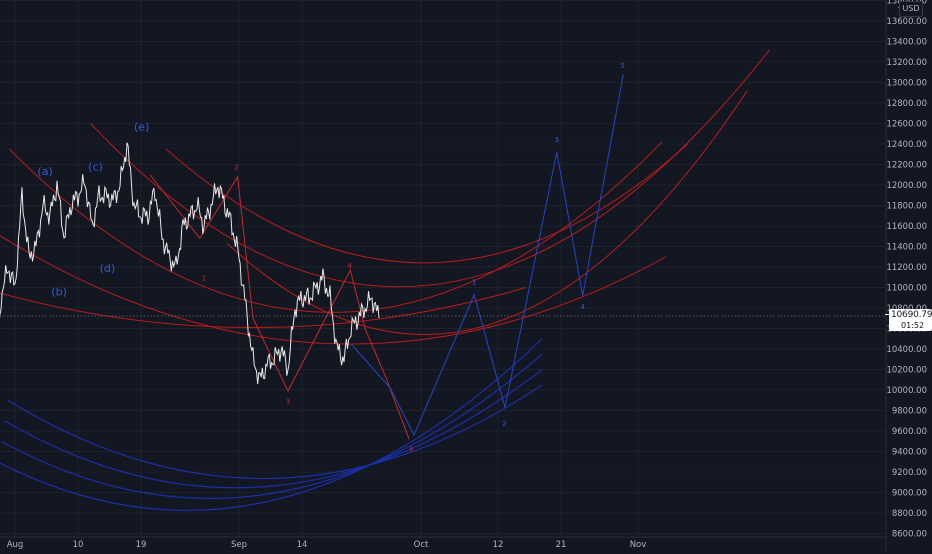  I want to click on x-tick-label: 12, so click(498, 545).